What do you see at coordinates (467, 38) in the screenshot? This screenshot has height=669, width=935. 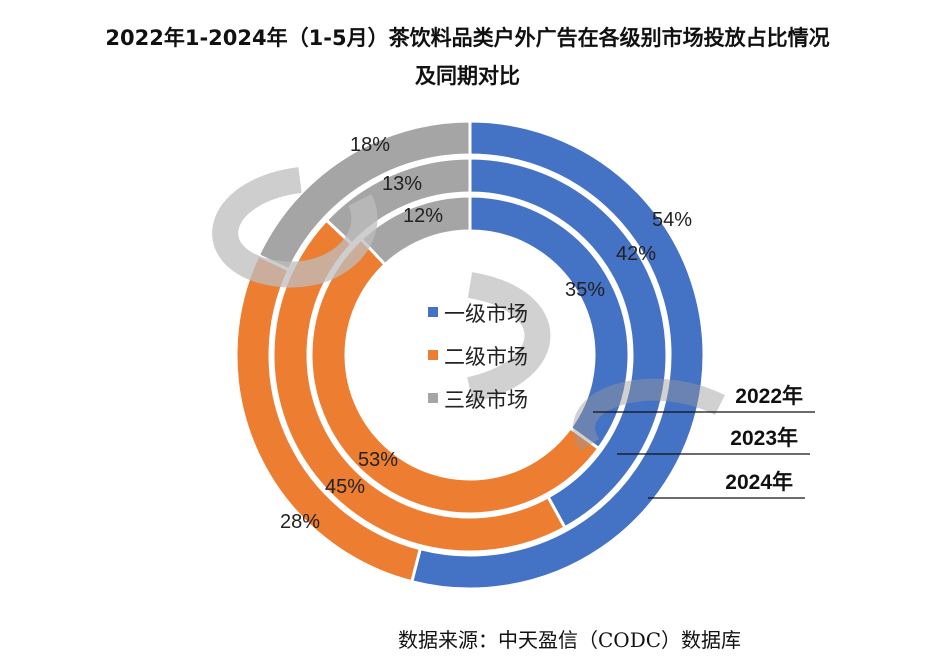 I see `chart-title: 2022年1-2024年（1-5月）茶饮料品类户外广告在各级别市场投放占比情况` at bounding box center [467, 38].